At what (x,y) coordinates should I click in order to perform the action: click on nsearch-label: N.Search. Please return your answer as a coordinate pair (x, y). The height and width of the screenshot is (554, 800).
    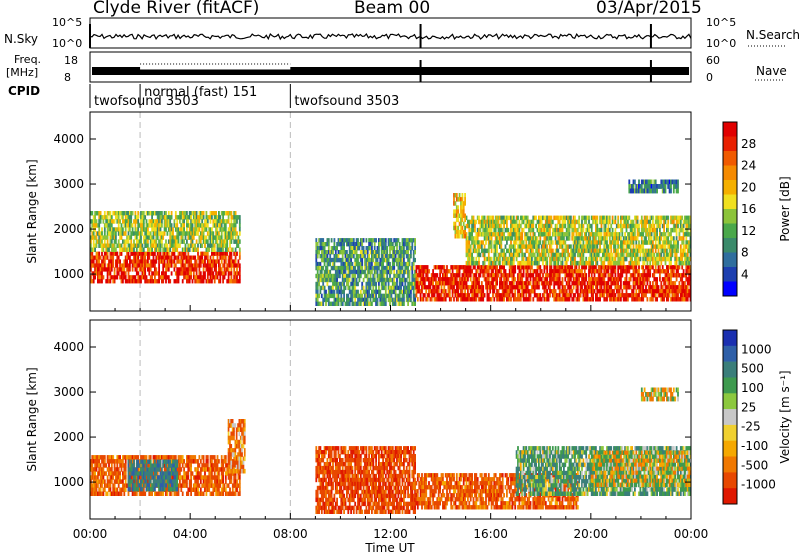
    Looking at the image, I should click on (773, 35).